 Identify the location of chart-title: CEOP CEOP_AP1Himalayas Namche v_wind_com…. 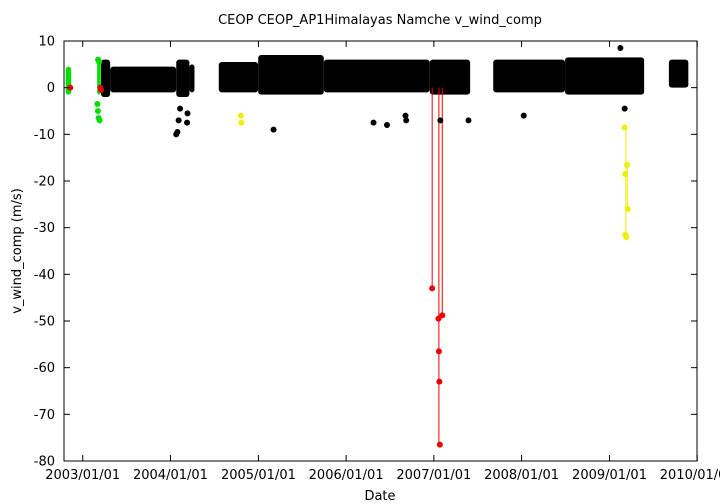
(380, 20).